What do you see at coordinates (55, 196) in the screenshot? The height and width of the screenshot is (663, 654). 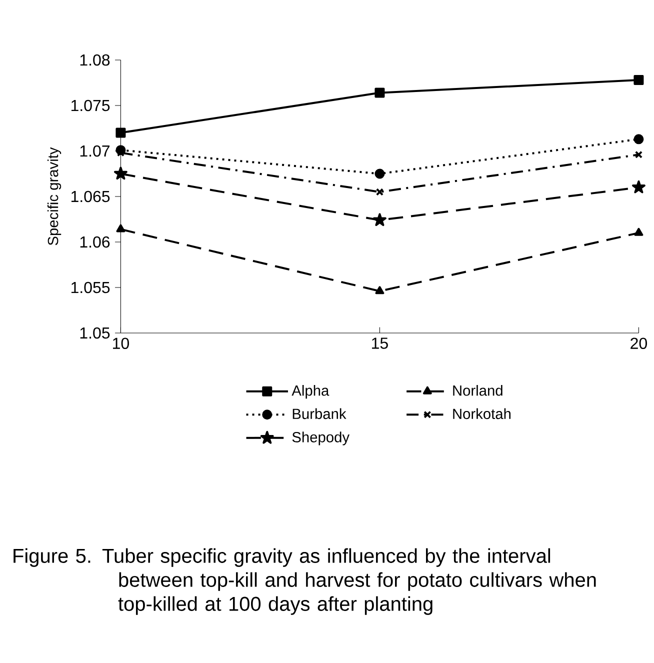 I see `y-axis-title: Specific gravity` at bounding box center [55, 196].